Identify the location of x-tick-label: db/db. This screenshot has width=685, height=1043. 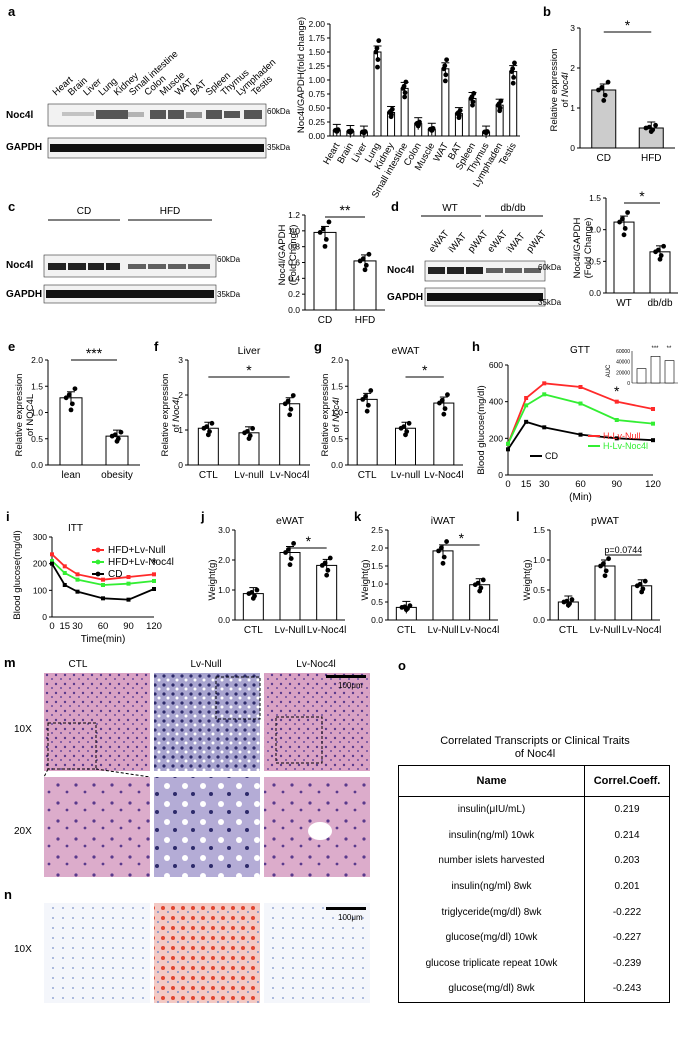
(659, 303).